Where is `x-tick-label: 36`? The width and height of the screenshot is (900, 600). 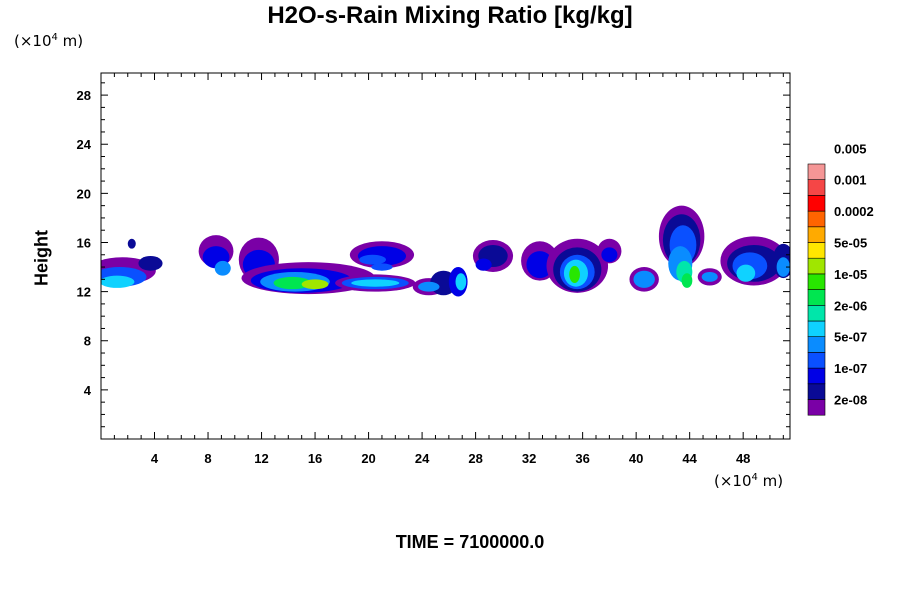
x-tick-label: 36 is located at coordinates (582, 458).